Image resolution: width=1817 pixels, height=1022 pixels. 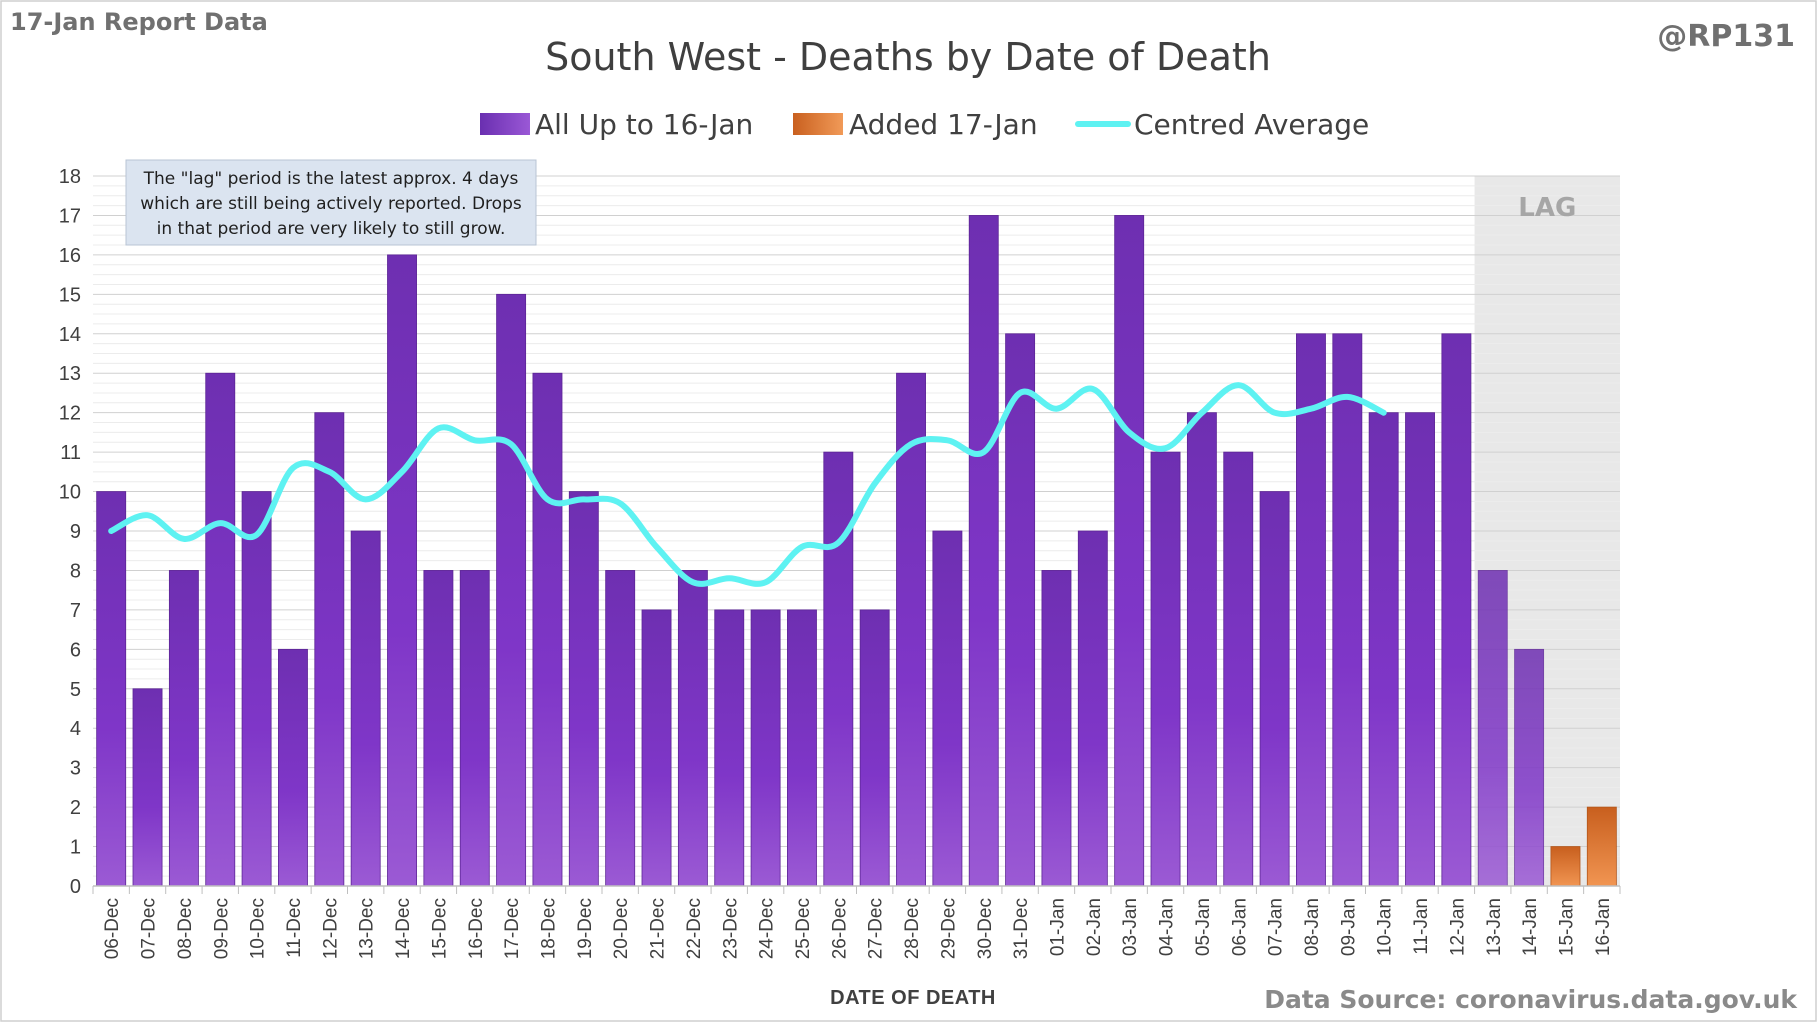 I want to click on bar-all-18-Dec, so click(x=547, y=629).